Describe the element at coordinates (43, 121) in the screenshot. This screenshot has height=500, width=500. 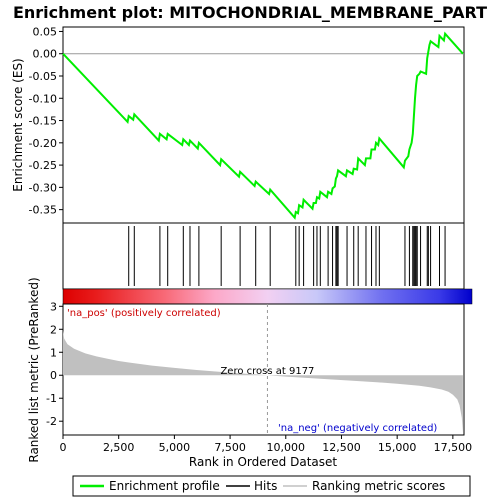
I see `es-y-tick-label: -0.15` at that location.